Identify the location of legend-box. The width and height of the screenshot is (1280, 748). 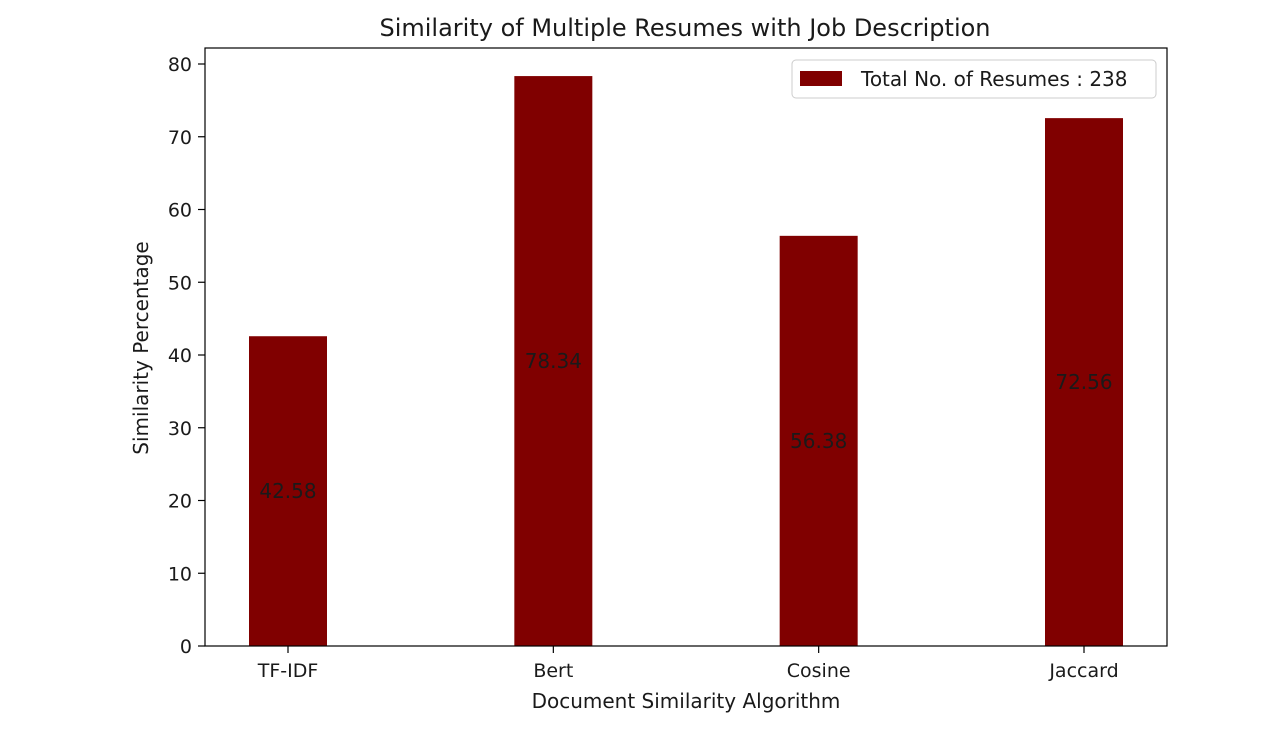
(974, 79).